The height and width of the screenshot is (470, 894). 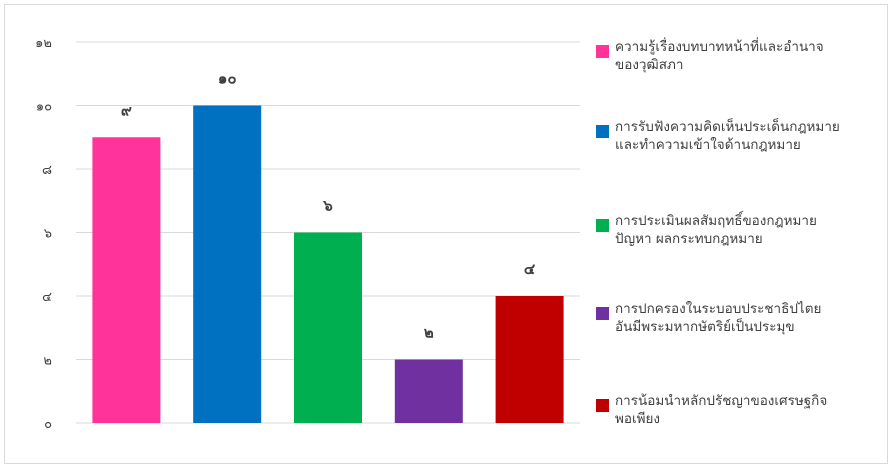 What do you see at coordinates (716, 221) in the screenshot?
I see `legend-label-line: การประเมินผลสัมฤทธิ์ของกฎหมาย` at bounding box center [716, 221].